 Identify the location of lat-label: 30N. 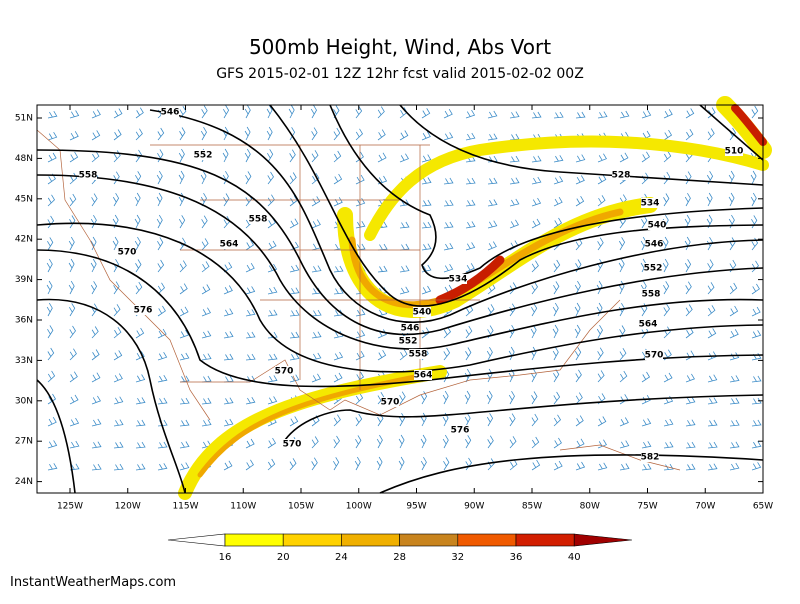
(24, 401).